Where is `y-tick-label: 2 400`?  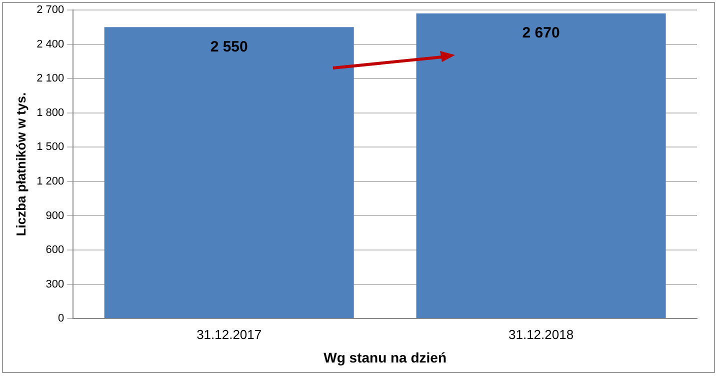 y-tick-label: 2 400 is located at coordinates (50, 44).